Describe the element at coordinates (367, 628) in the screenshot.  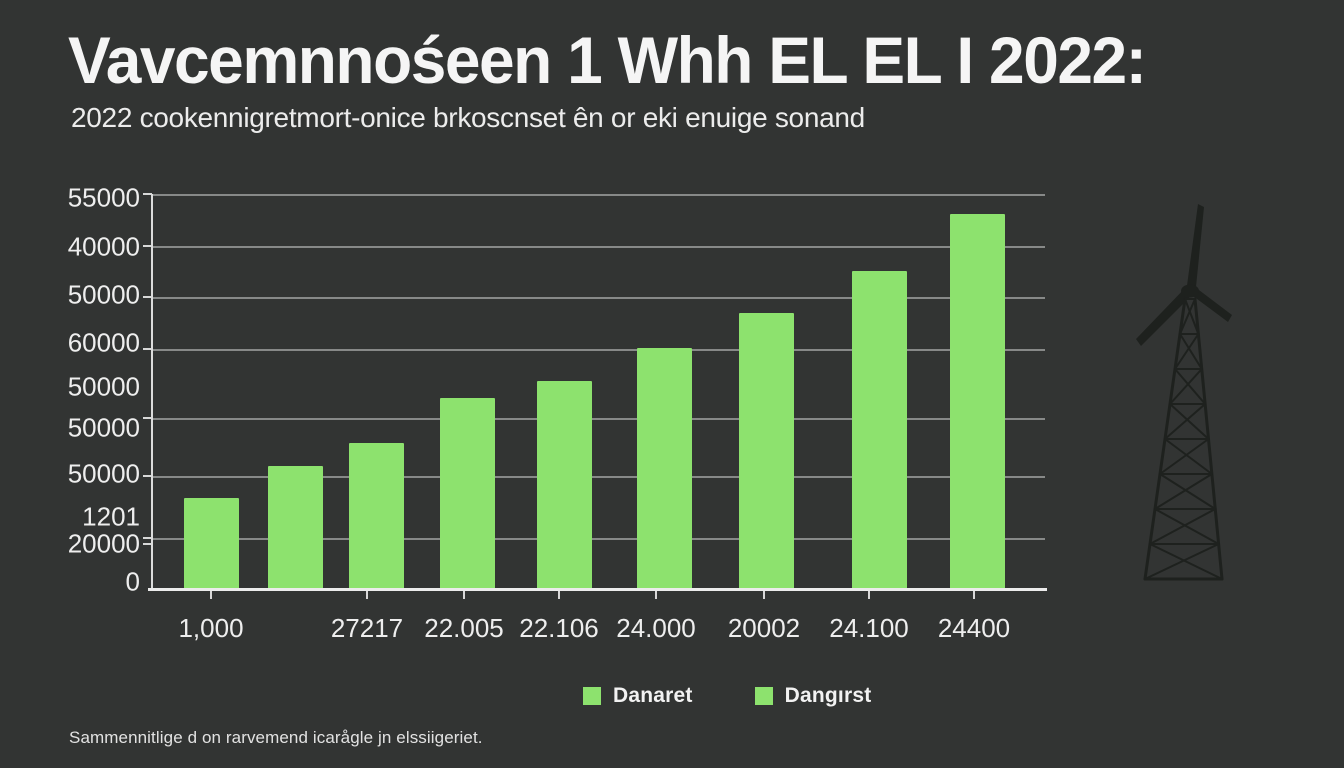
I see `x-axis-tick-label: 27217` at that location.